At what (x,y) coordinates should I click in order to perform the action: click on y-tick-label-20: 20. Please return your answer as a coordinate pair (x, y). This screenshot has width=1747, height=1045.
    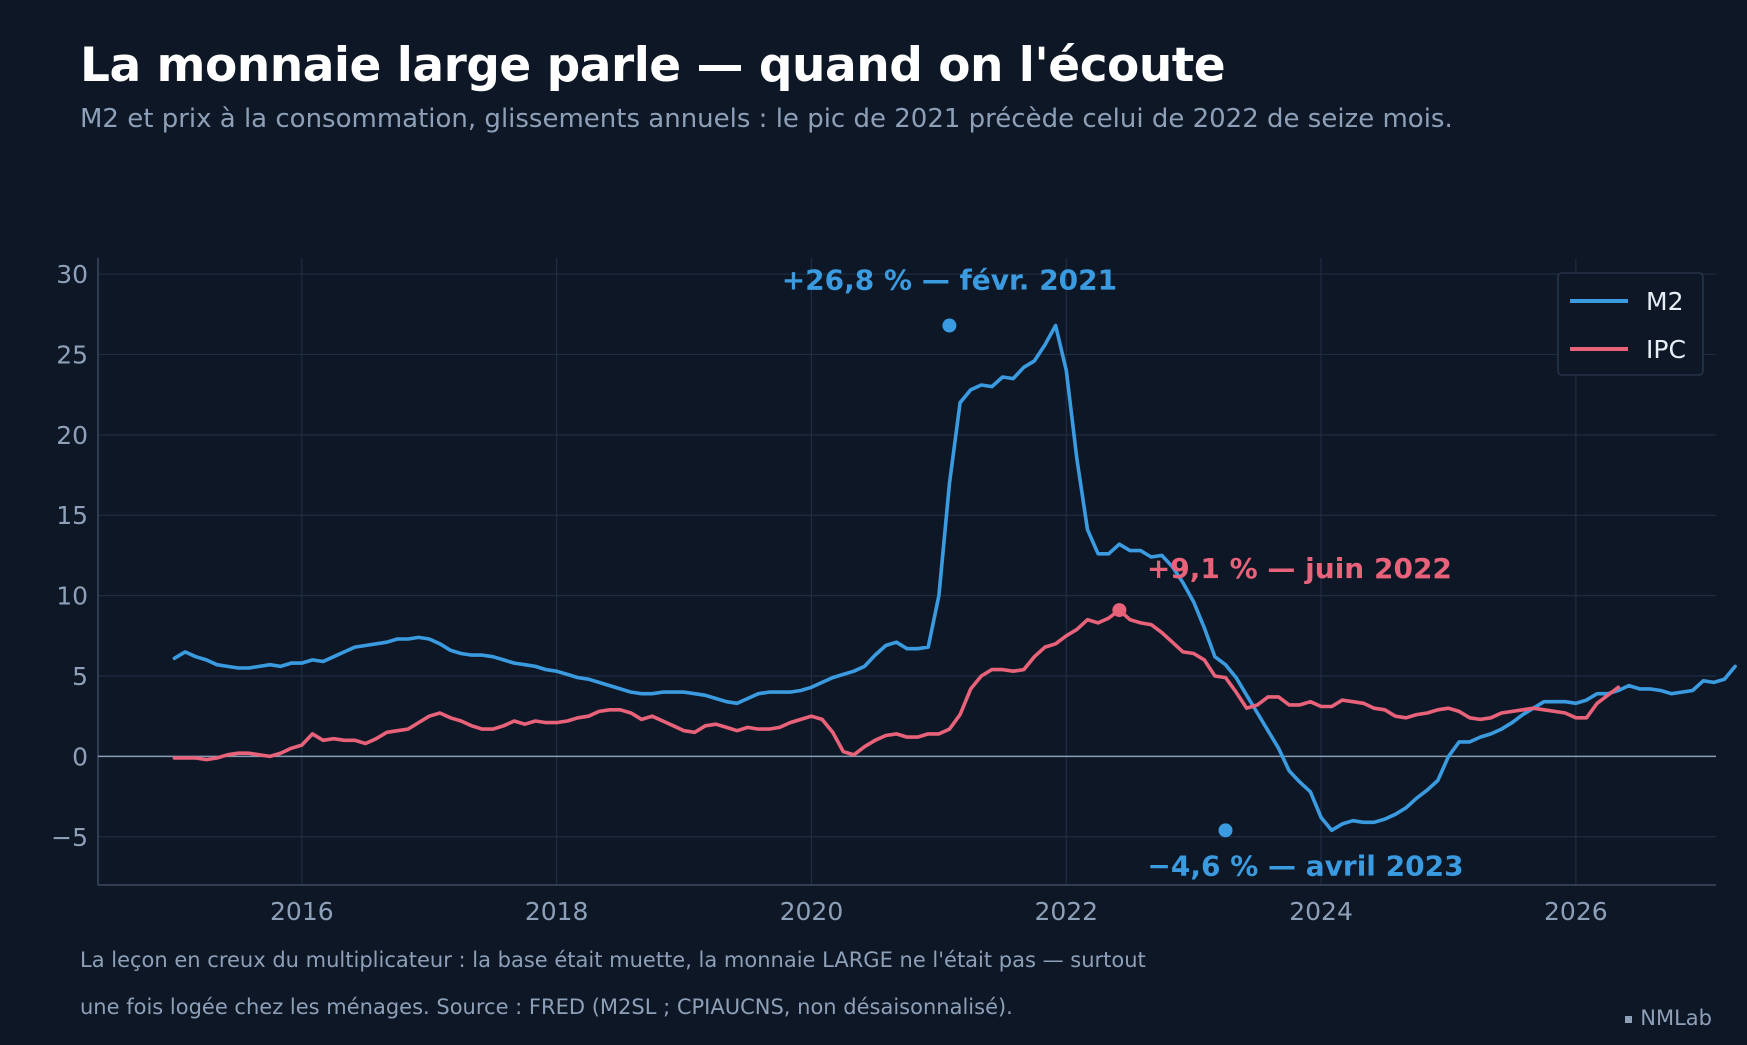
    Looking at the image, I should click on (72, 435).